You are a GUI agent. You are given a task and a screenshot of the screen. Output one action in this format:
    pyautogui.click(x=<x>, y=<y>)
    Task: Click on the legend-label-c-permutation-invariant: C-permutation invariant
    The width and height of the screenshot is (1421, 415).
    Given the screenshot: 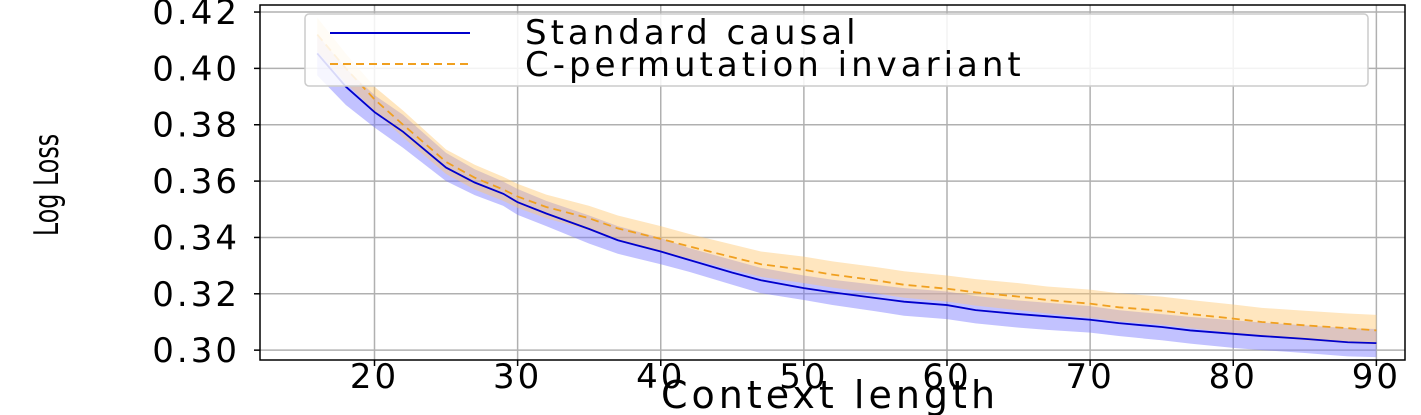 What is the action you would take?
    pyautogui.click(x=775, y=65)
    